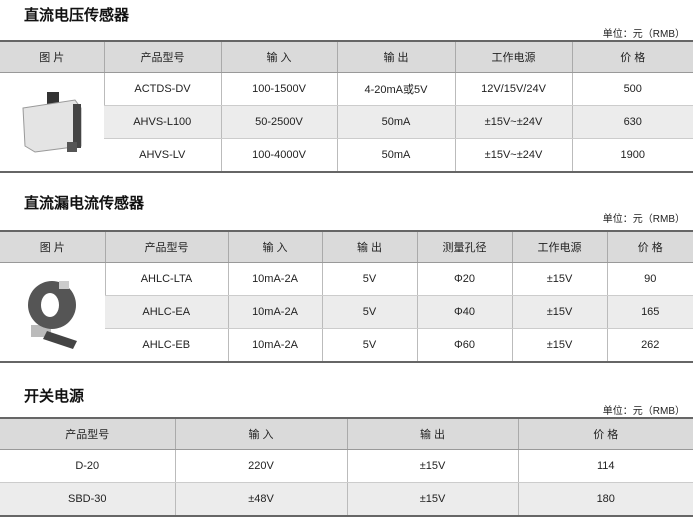  Describe the element at coordinates (464, 247) in the screenshot. I see `header-aperture: 测量孔径` at that location.